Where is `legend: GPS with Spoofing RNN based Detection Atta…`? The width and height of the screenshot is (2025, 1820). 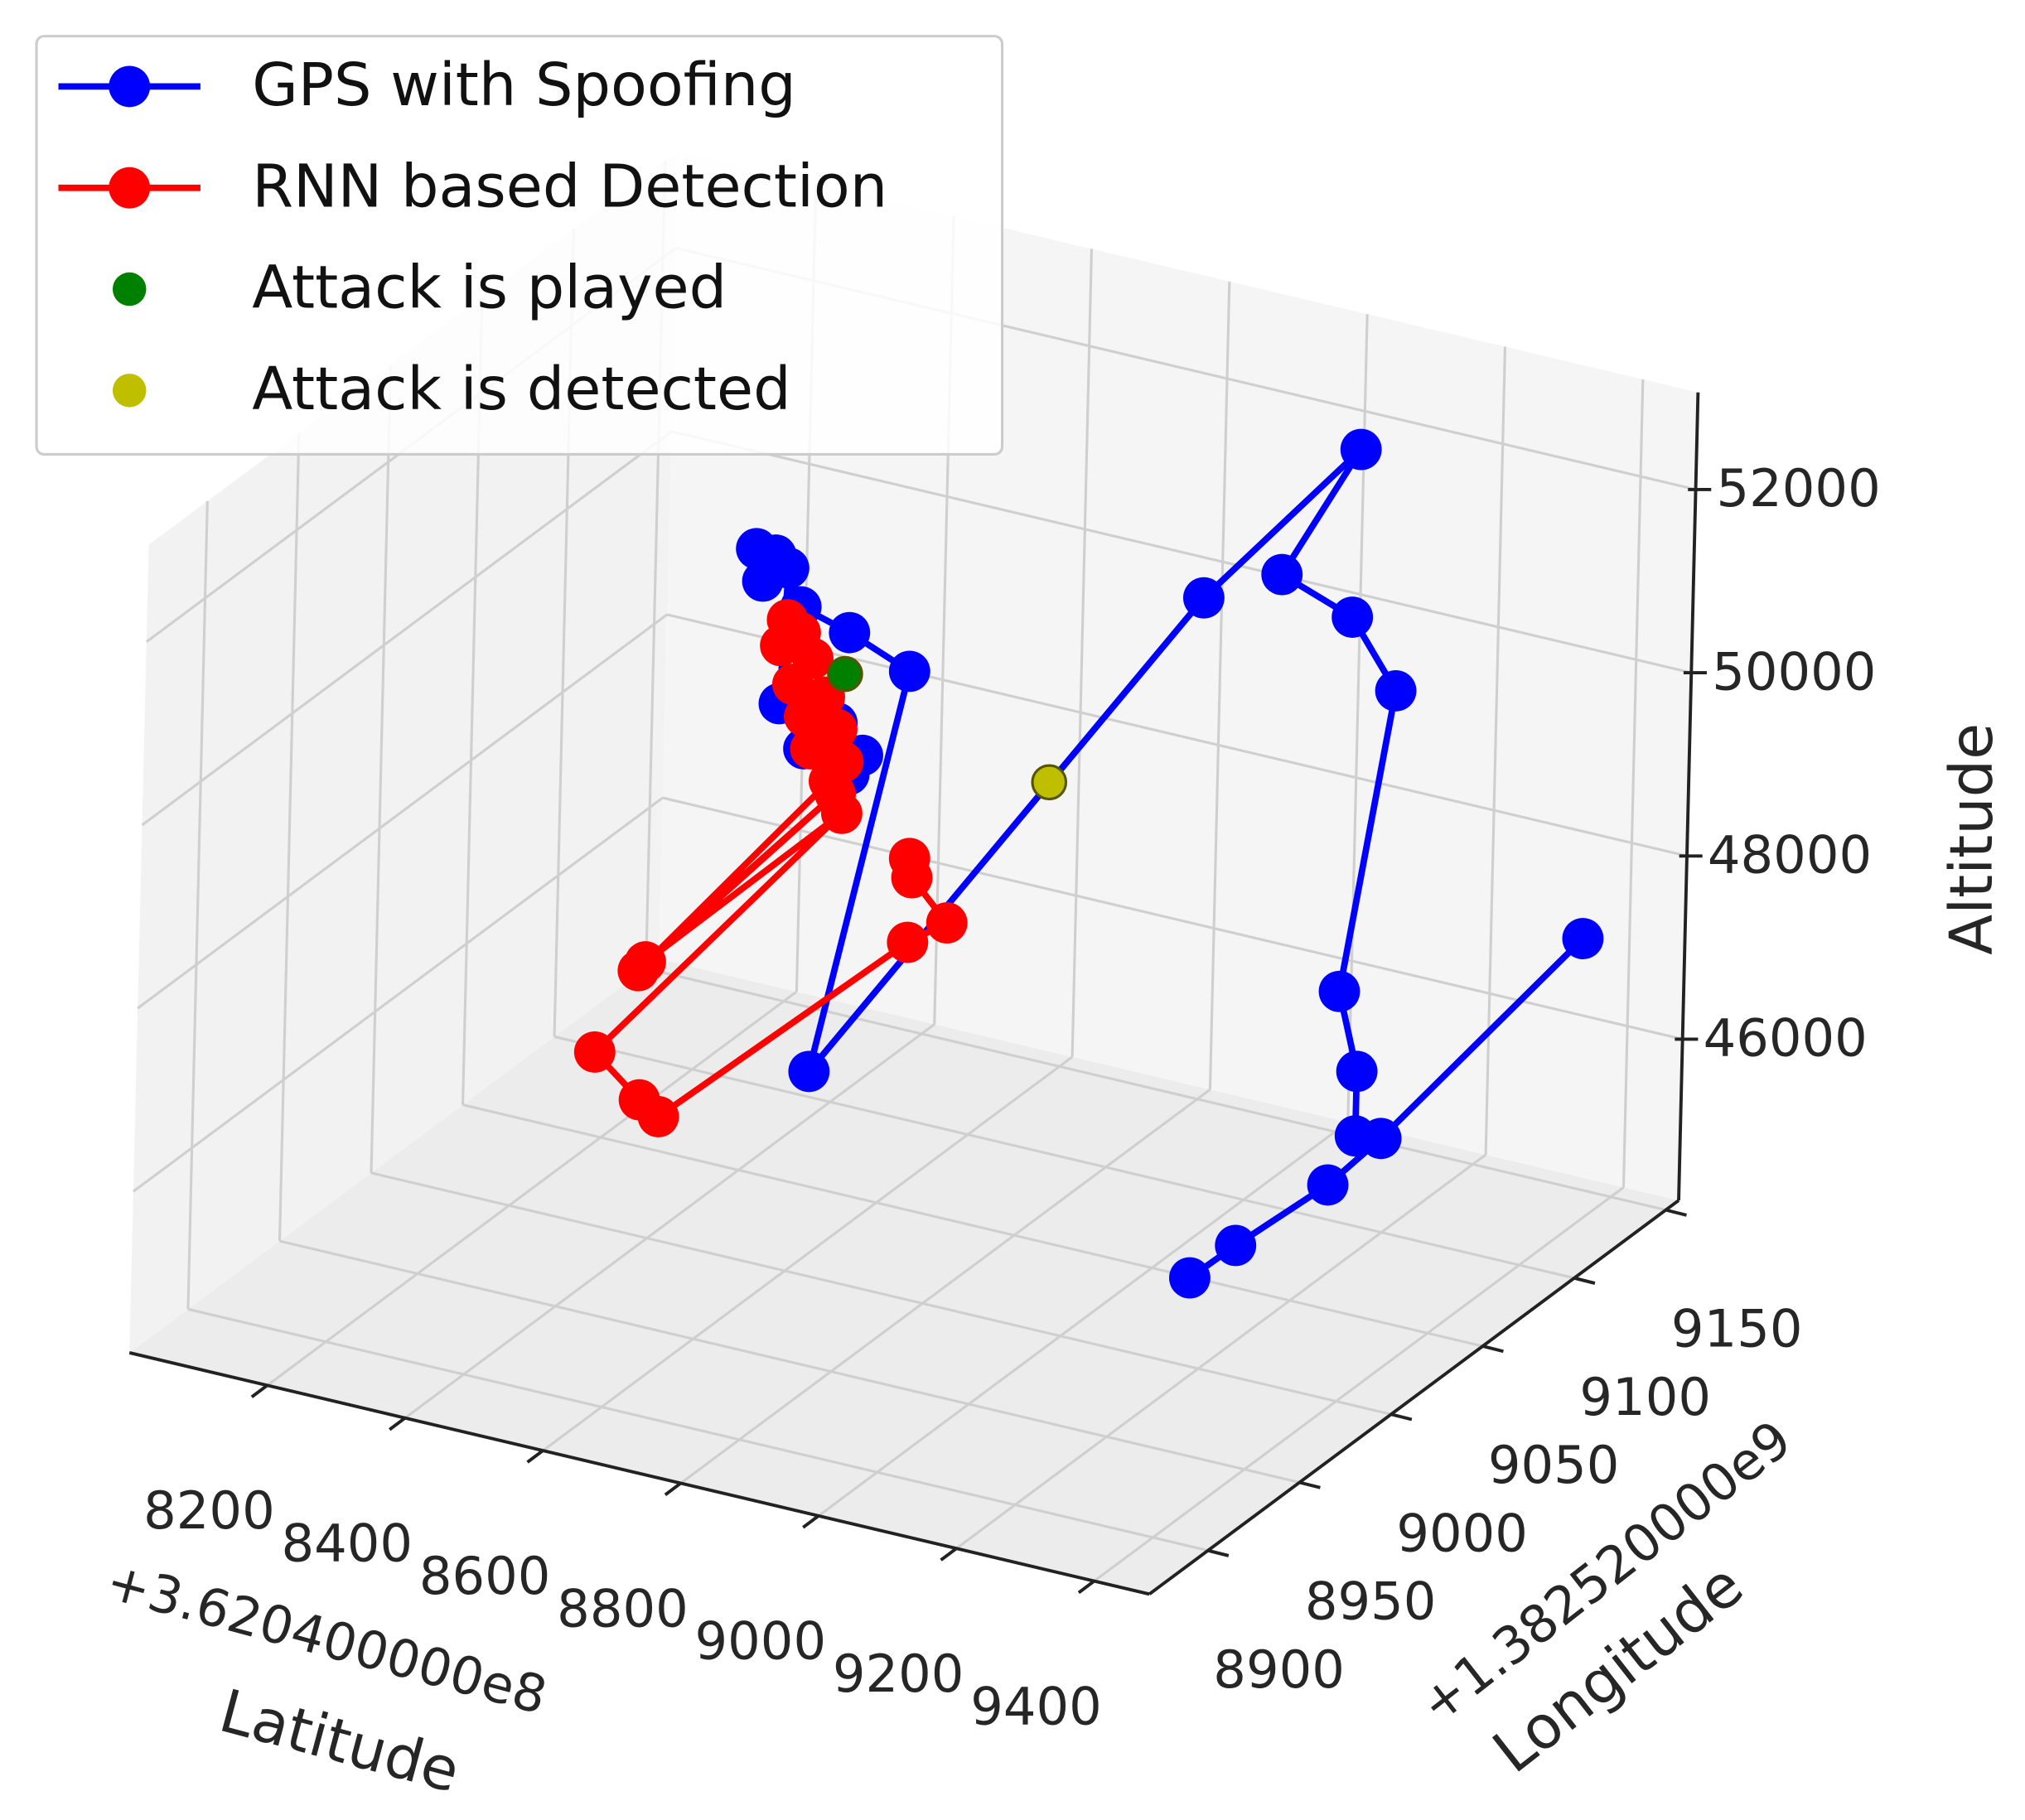 legend: GPS with Spoofing RNN based Detection Atta… is located at coordinates (519, 245).